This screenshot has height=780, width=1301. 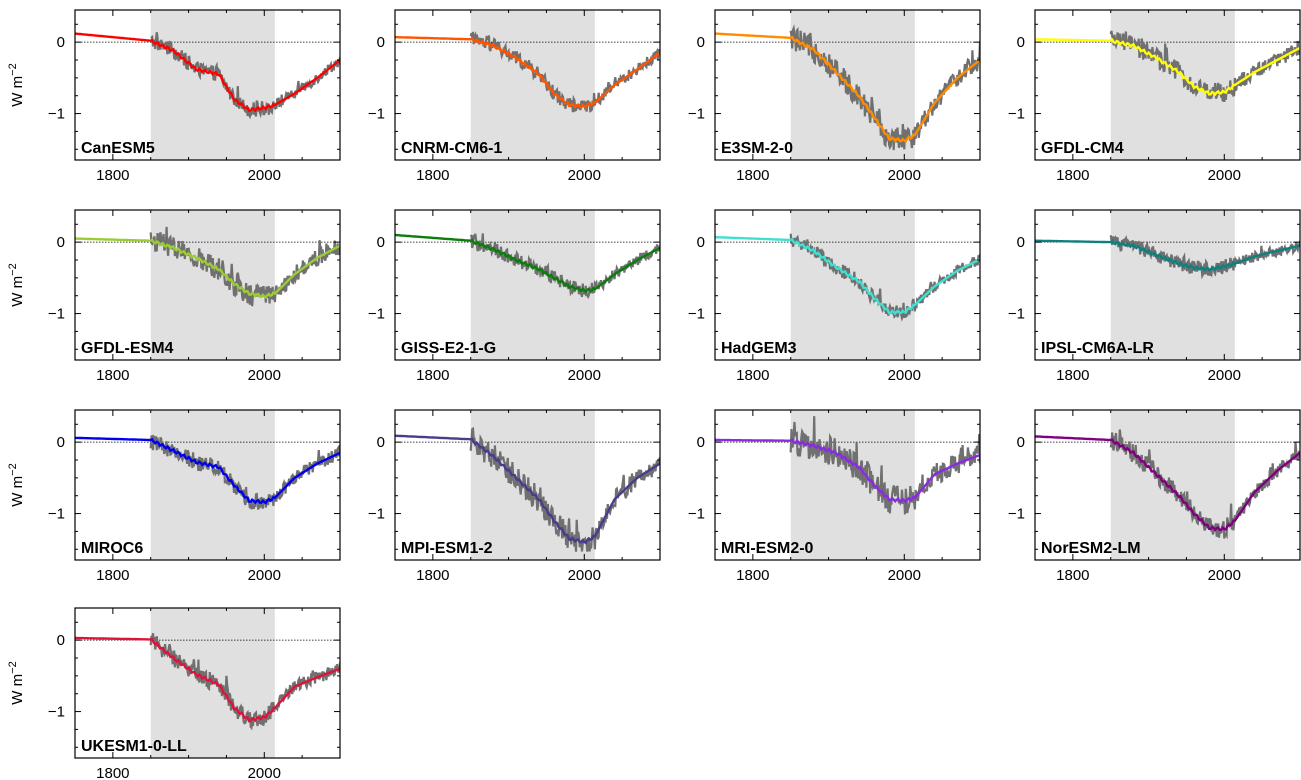 I want to click on model-name-label: MPI-ESM1-2, so click(x=447, y=548).